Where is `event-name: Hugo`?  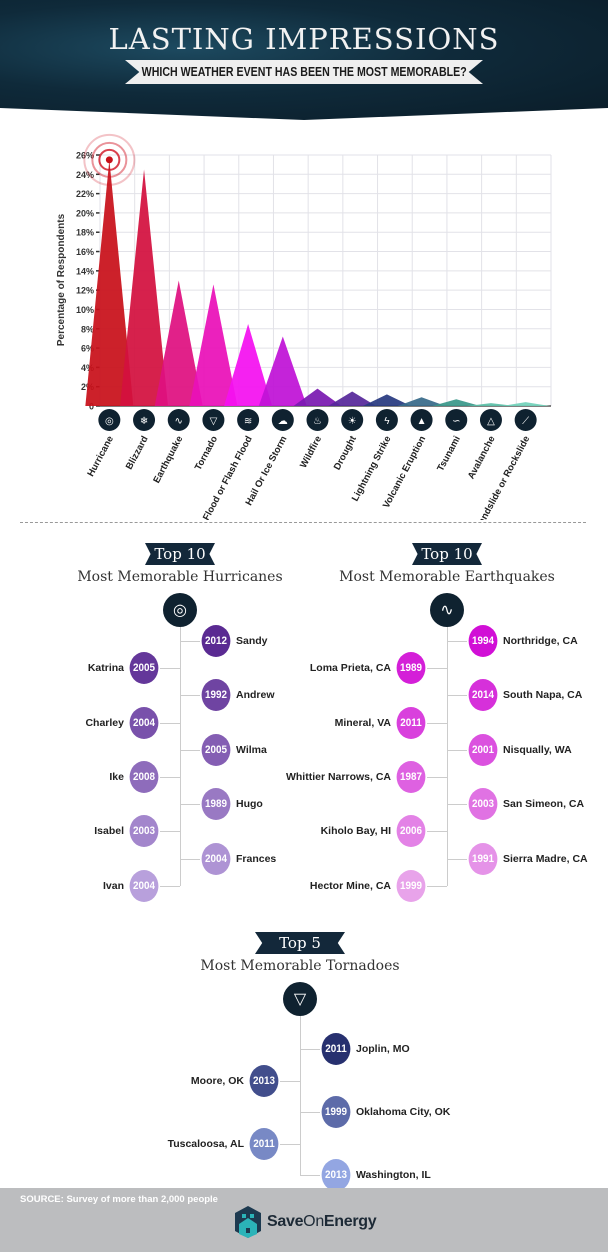
event-name: Hugo is located at coordinates (249, 804).